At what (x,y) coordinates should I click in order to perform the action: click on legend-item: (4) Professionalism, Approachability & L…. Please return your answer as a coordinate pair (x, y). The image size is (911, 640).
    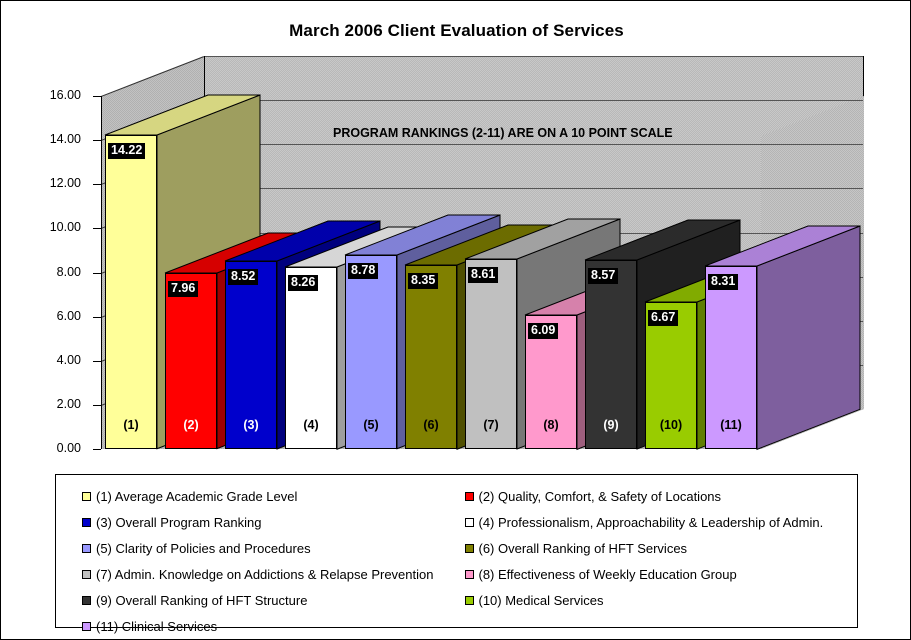
    Looking at the image, I should click on (657, 522).